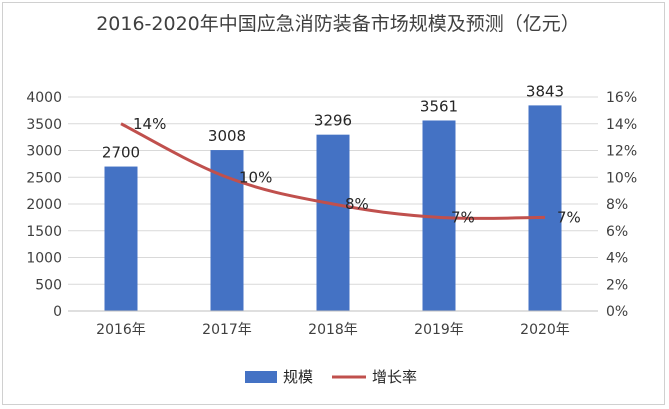 Image resolution: width=669 pixels, height=409 pixels. I want to click on y-left-tick-label: 3500, so click(44, 125).